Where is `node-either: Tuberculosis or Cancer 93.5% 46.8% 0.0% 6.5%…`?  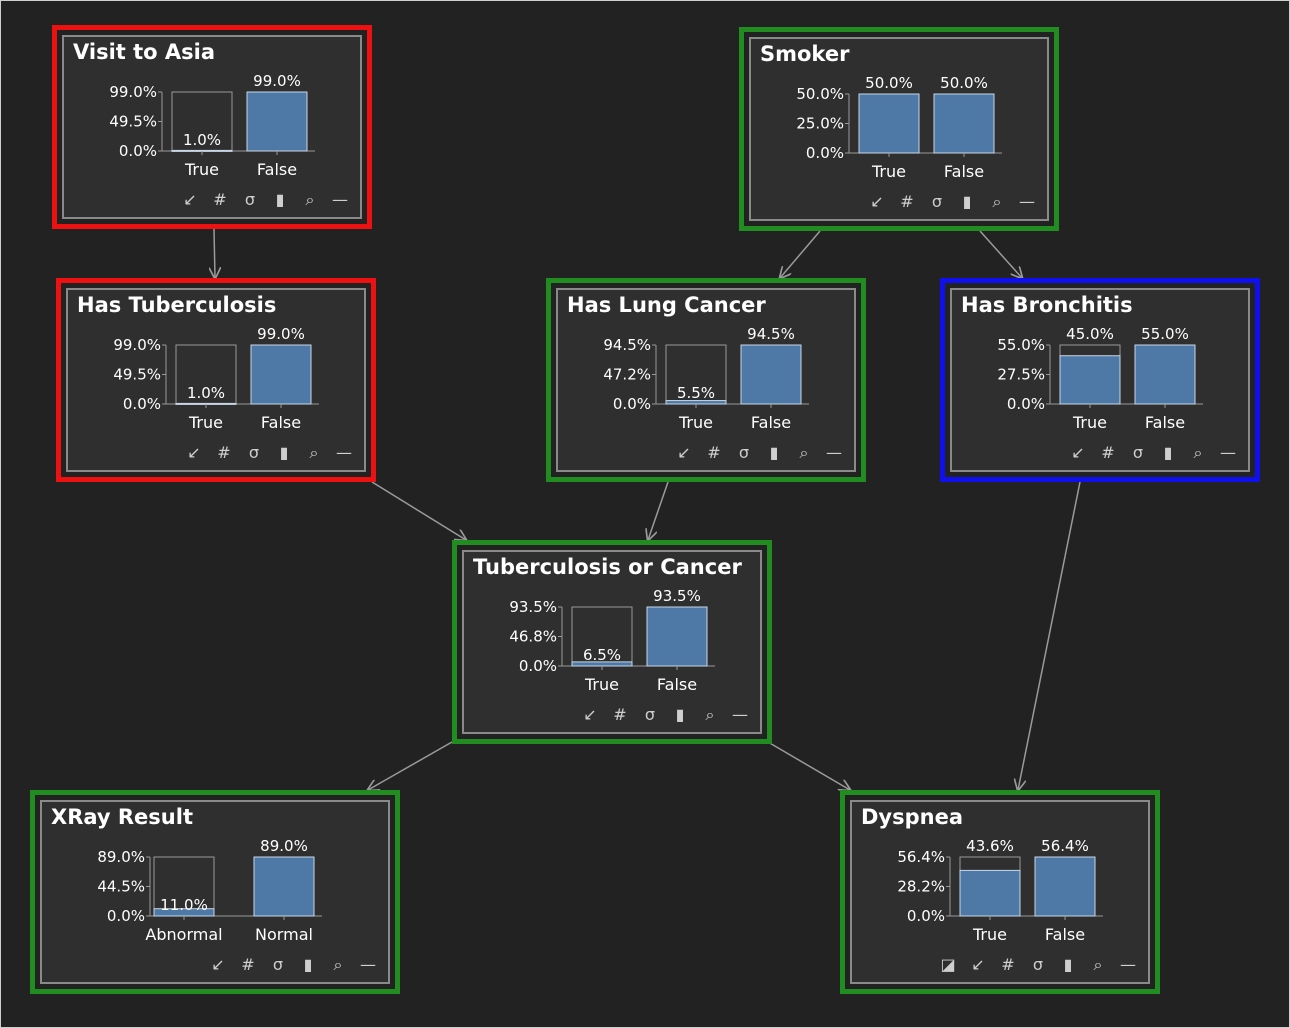 node-either: Tuberculosis or Cancer 93.5% 46.8% 0.0% 6.5%… is located at coordinates (612, 642).